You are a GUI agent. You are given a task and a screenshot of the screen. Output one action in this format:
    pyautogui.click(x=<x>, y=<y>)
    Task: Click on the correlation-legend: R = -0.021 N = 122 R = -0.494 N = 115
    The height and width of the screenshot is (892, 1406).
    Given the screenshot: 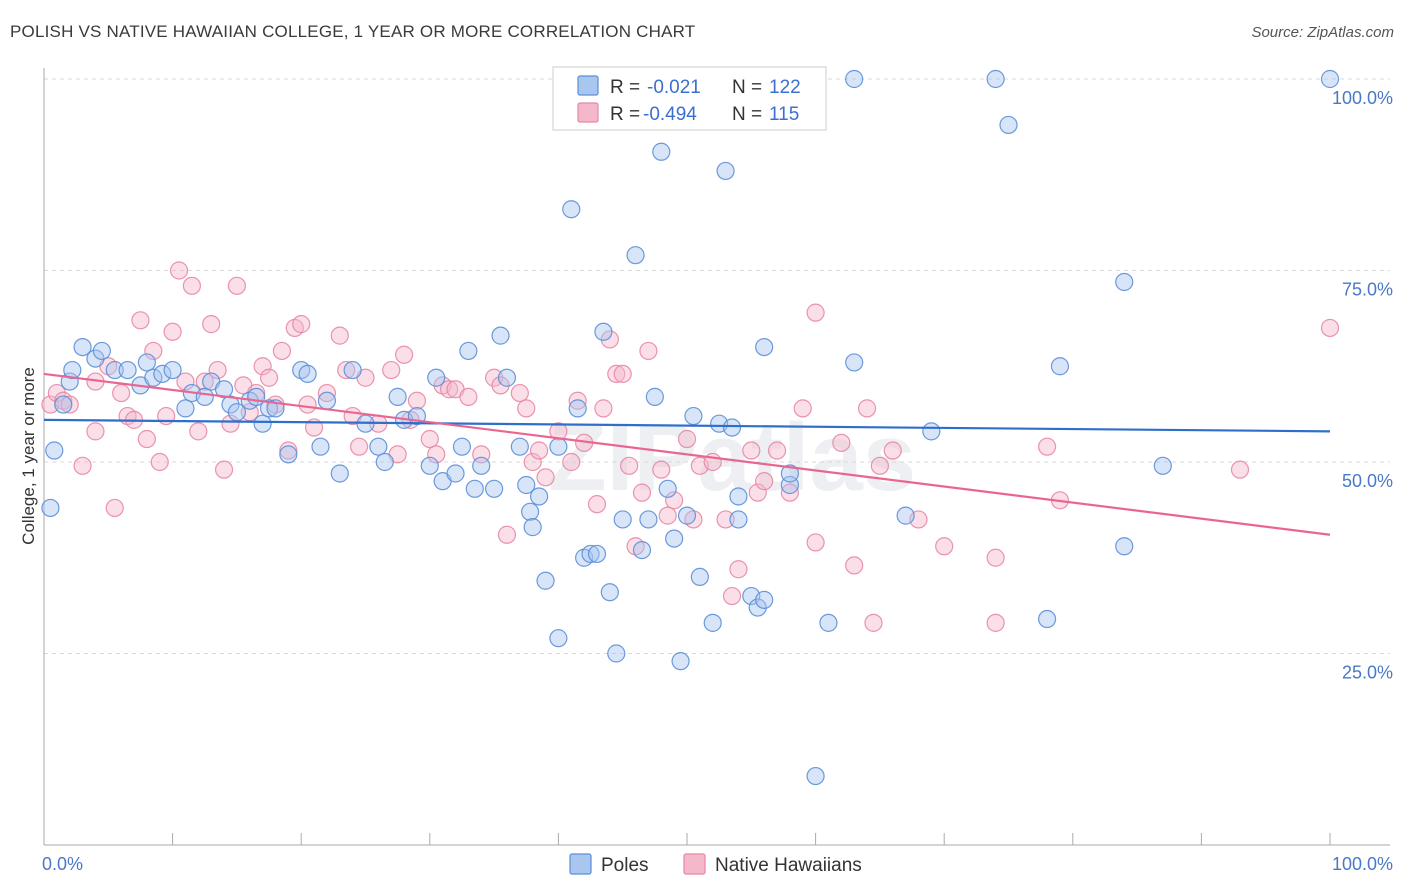 What is the action you would take?
    pyautogui.click(x=689, y=98)
    